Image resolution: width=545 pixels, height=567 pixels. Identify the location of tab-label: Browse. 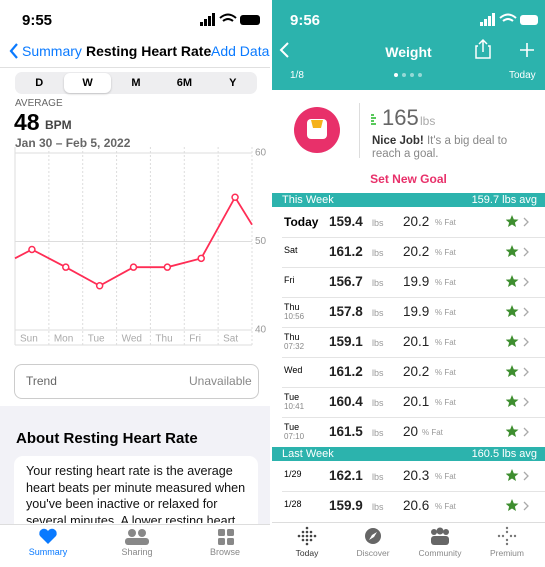
(224, 552).